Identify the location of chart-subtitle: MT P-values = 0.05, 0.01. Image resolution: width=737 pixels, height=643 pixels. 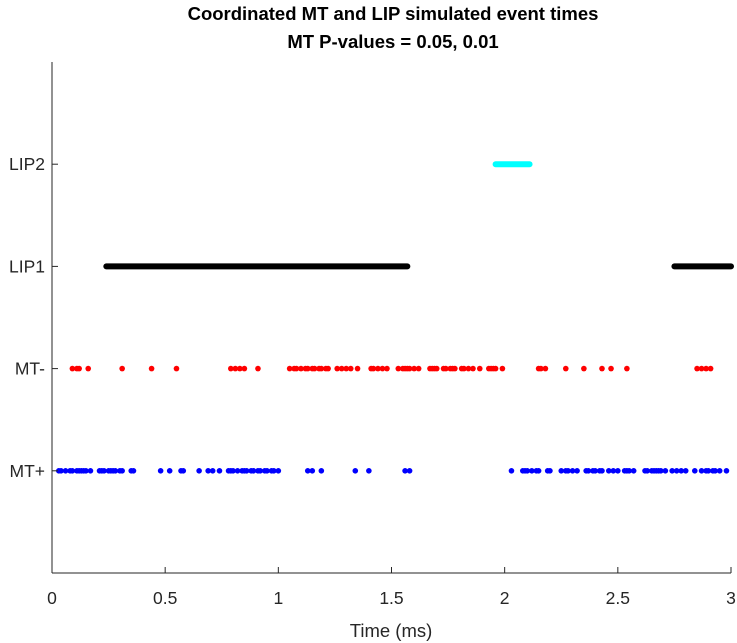
(392, 41).